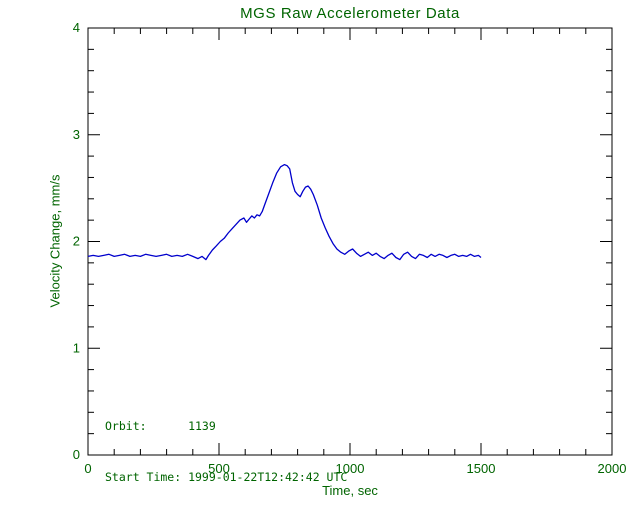  What do you see at coordinates (350, 490) in the screenshot?
I see `x-axis-label: Time, sec` at bounding box center [350, 490].